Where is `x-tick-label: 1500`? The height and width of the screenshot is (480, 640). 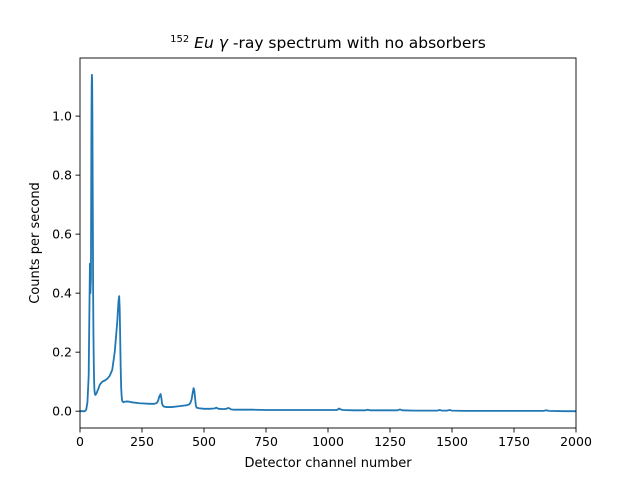
x-tick-label: 1500 is located at coordinates (452, 441).